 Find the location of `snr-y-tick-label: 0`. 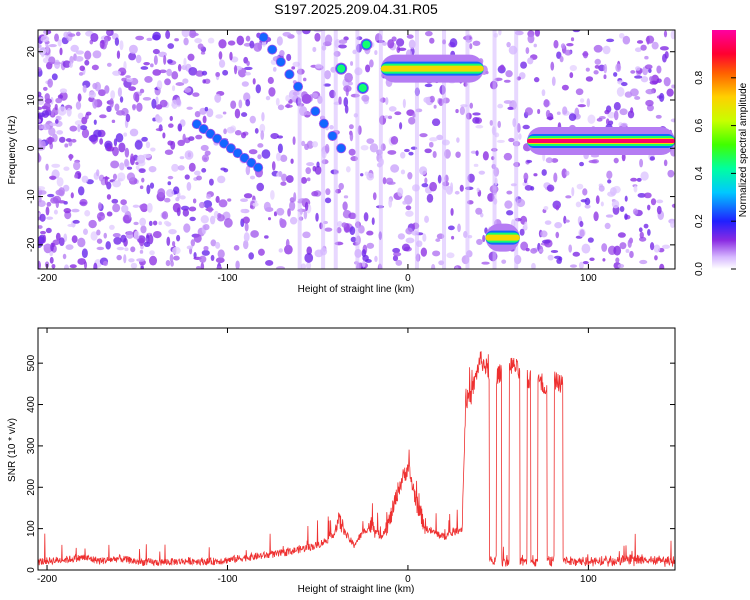

snr-y-tick-label: 0 is located at coordinates (31, 570).